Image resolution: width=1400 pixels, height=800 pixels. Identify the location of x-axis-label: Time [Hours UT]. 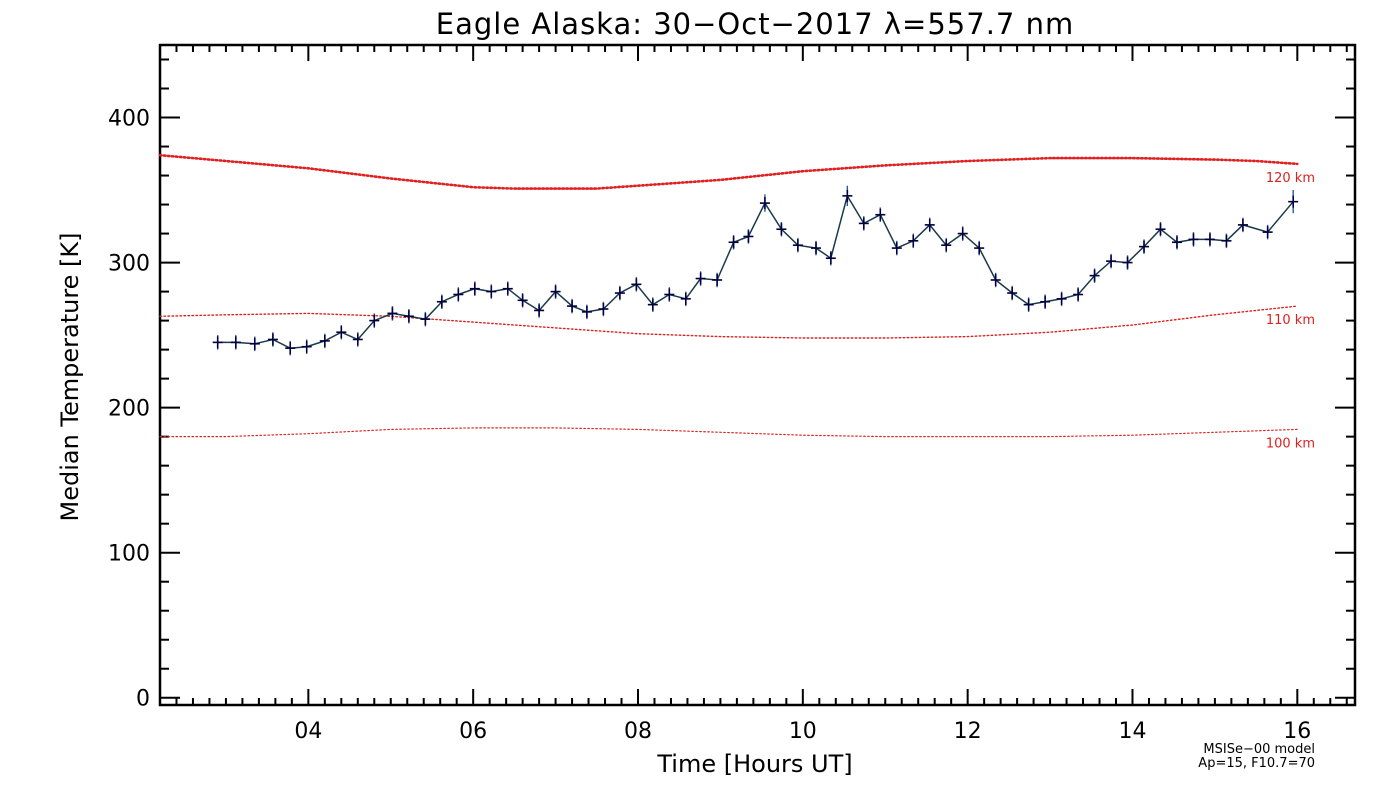
(754, 764).